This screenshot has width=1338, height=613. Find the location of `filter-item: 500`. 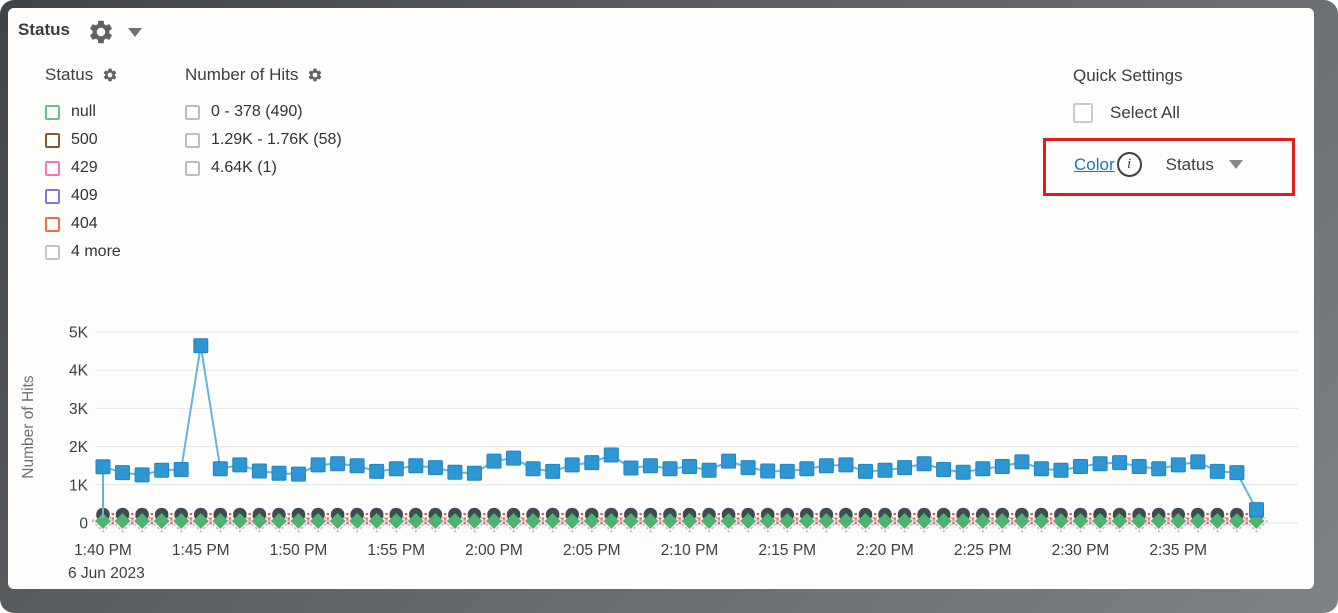

filter-item: 500 is located at coordinates (83, 140).